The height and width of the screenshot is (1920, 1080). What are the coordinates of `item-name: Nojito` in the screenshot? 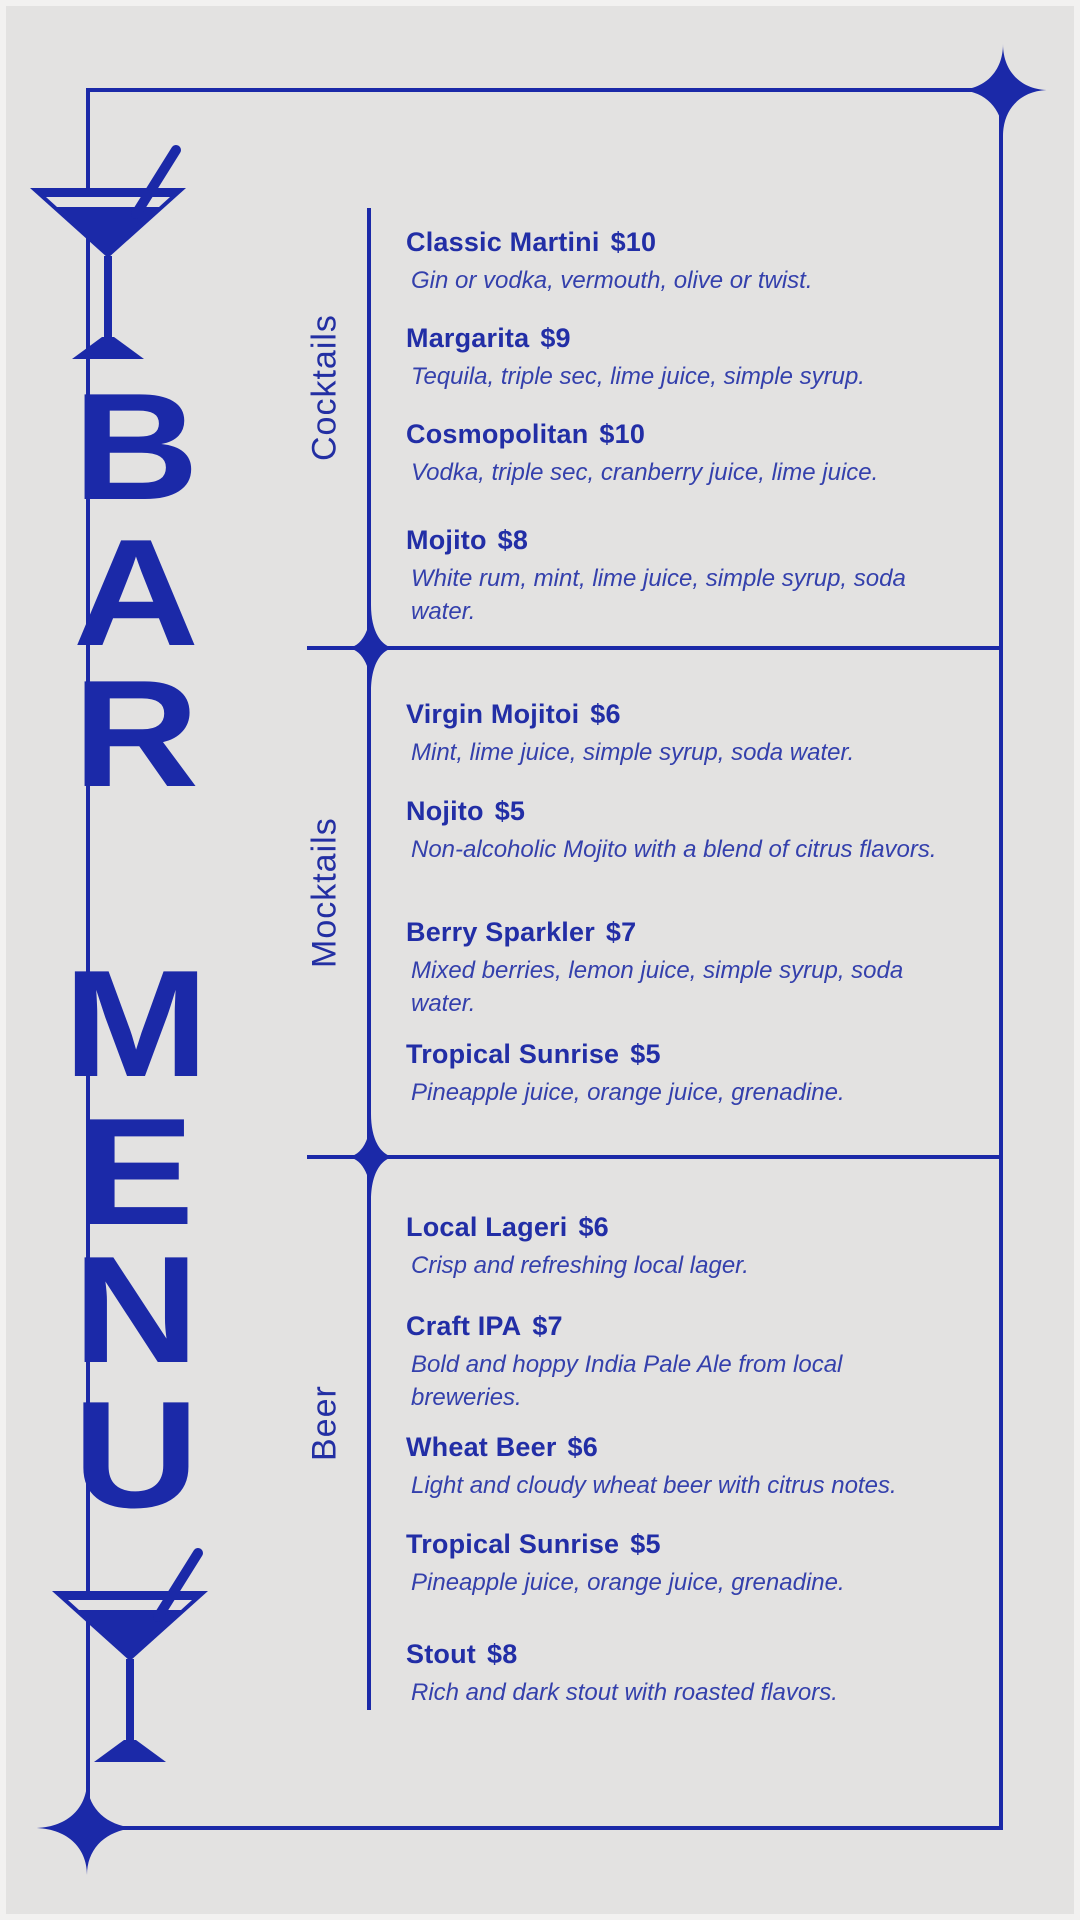 It's located at (445, 811).